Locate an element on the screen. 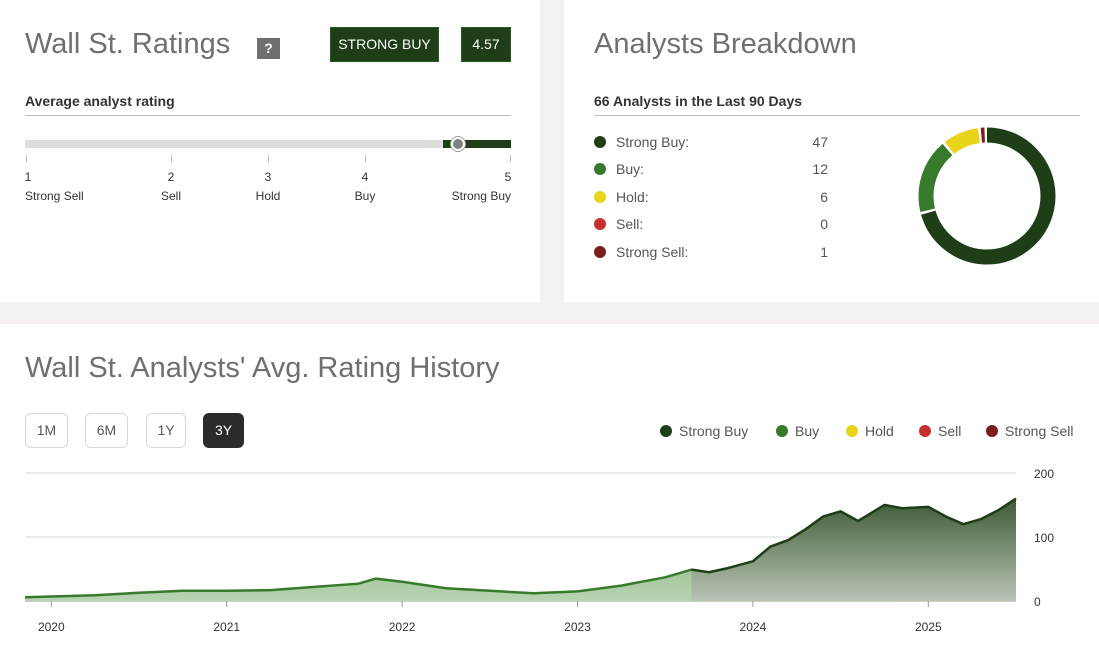 Image resolution: width=1099 pixels, height=664 pixels. legend-label: Hold is located at coordinates (879, 431).